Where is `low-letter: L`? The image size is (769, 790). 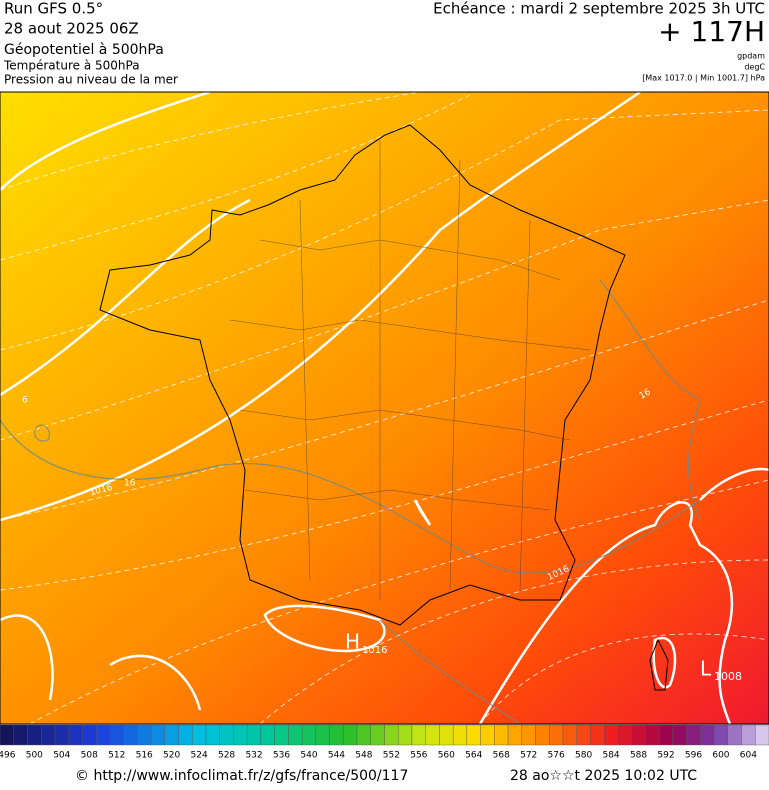
low-letter: L is located at coordinates (706, 669).